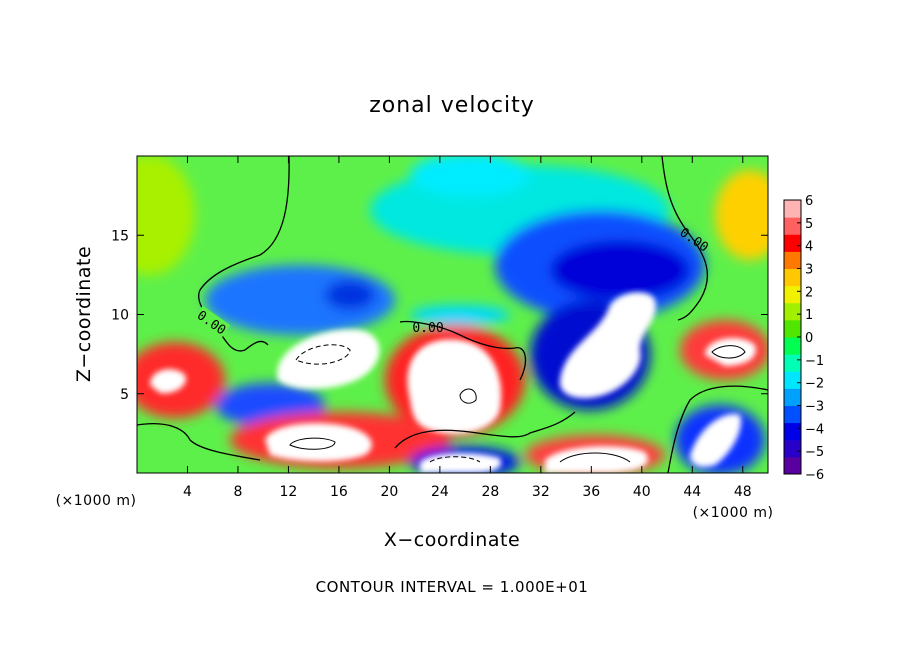  What do you see at coordinates (809, 270) in the screenshot?
I see `colorbar-tick-label: 3` at bounding box center [809, 270].